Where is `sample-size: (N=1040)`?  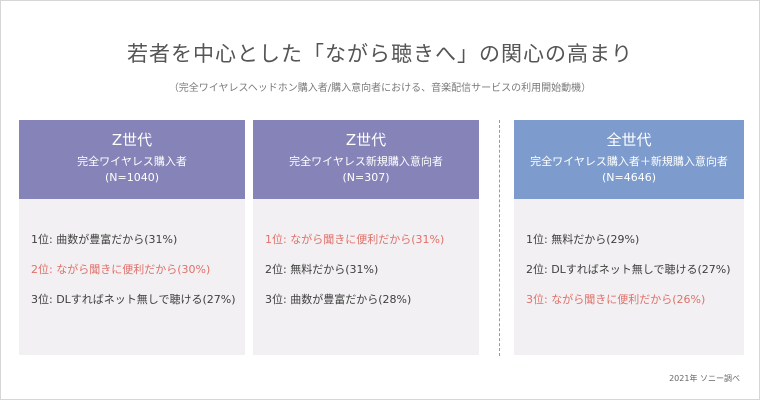
sample-size: (N=1040) is located at coordinates (132, 177).